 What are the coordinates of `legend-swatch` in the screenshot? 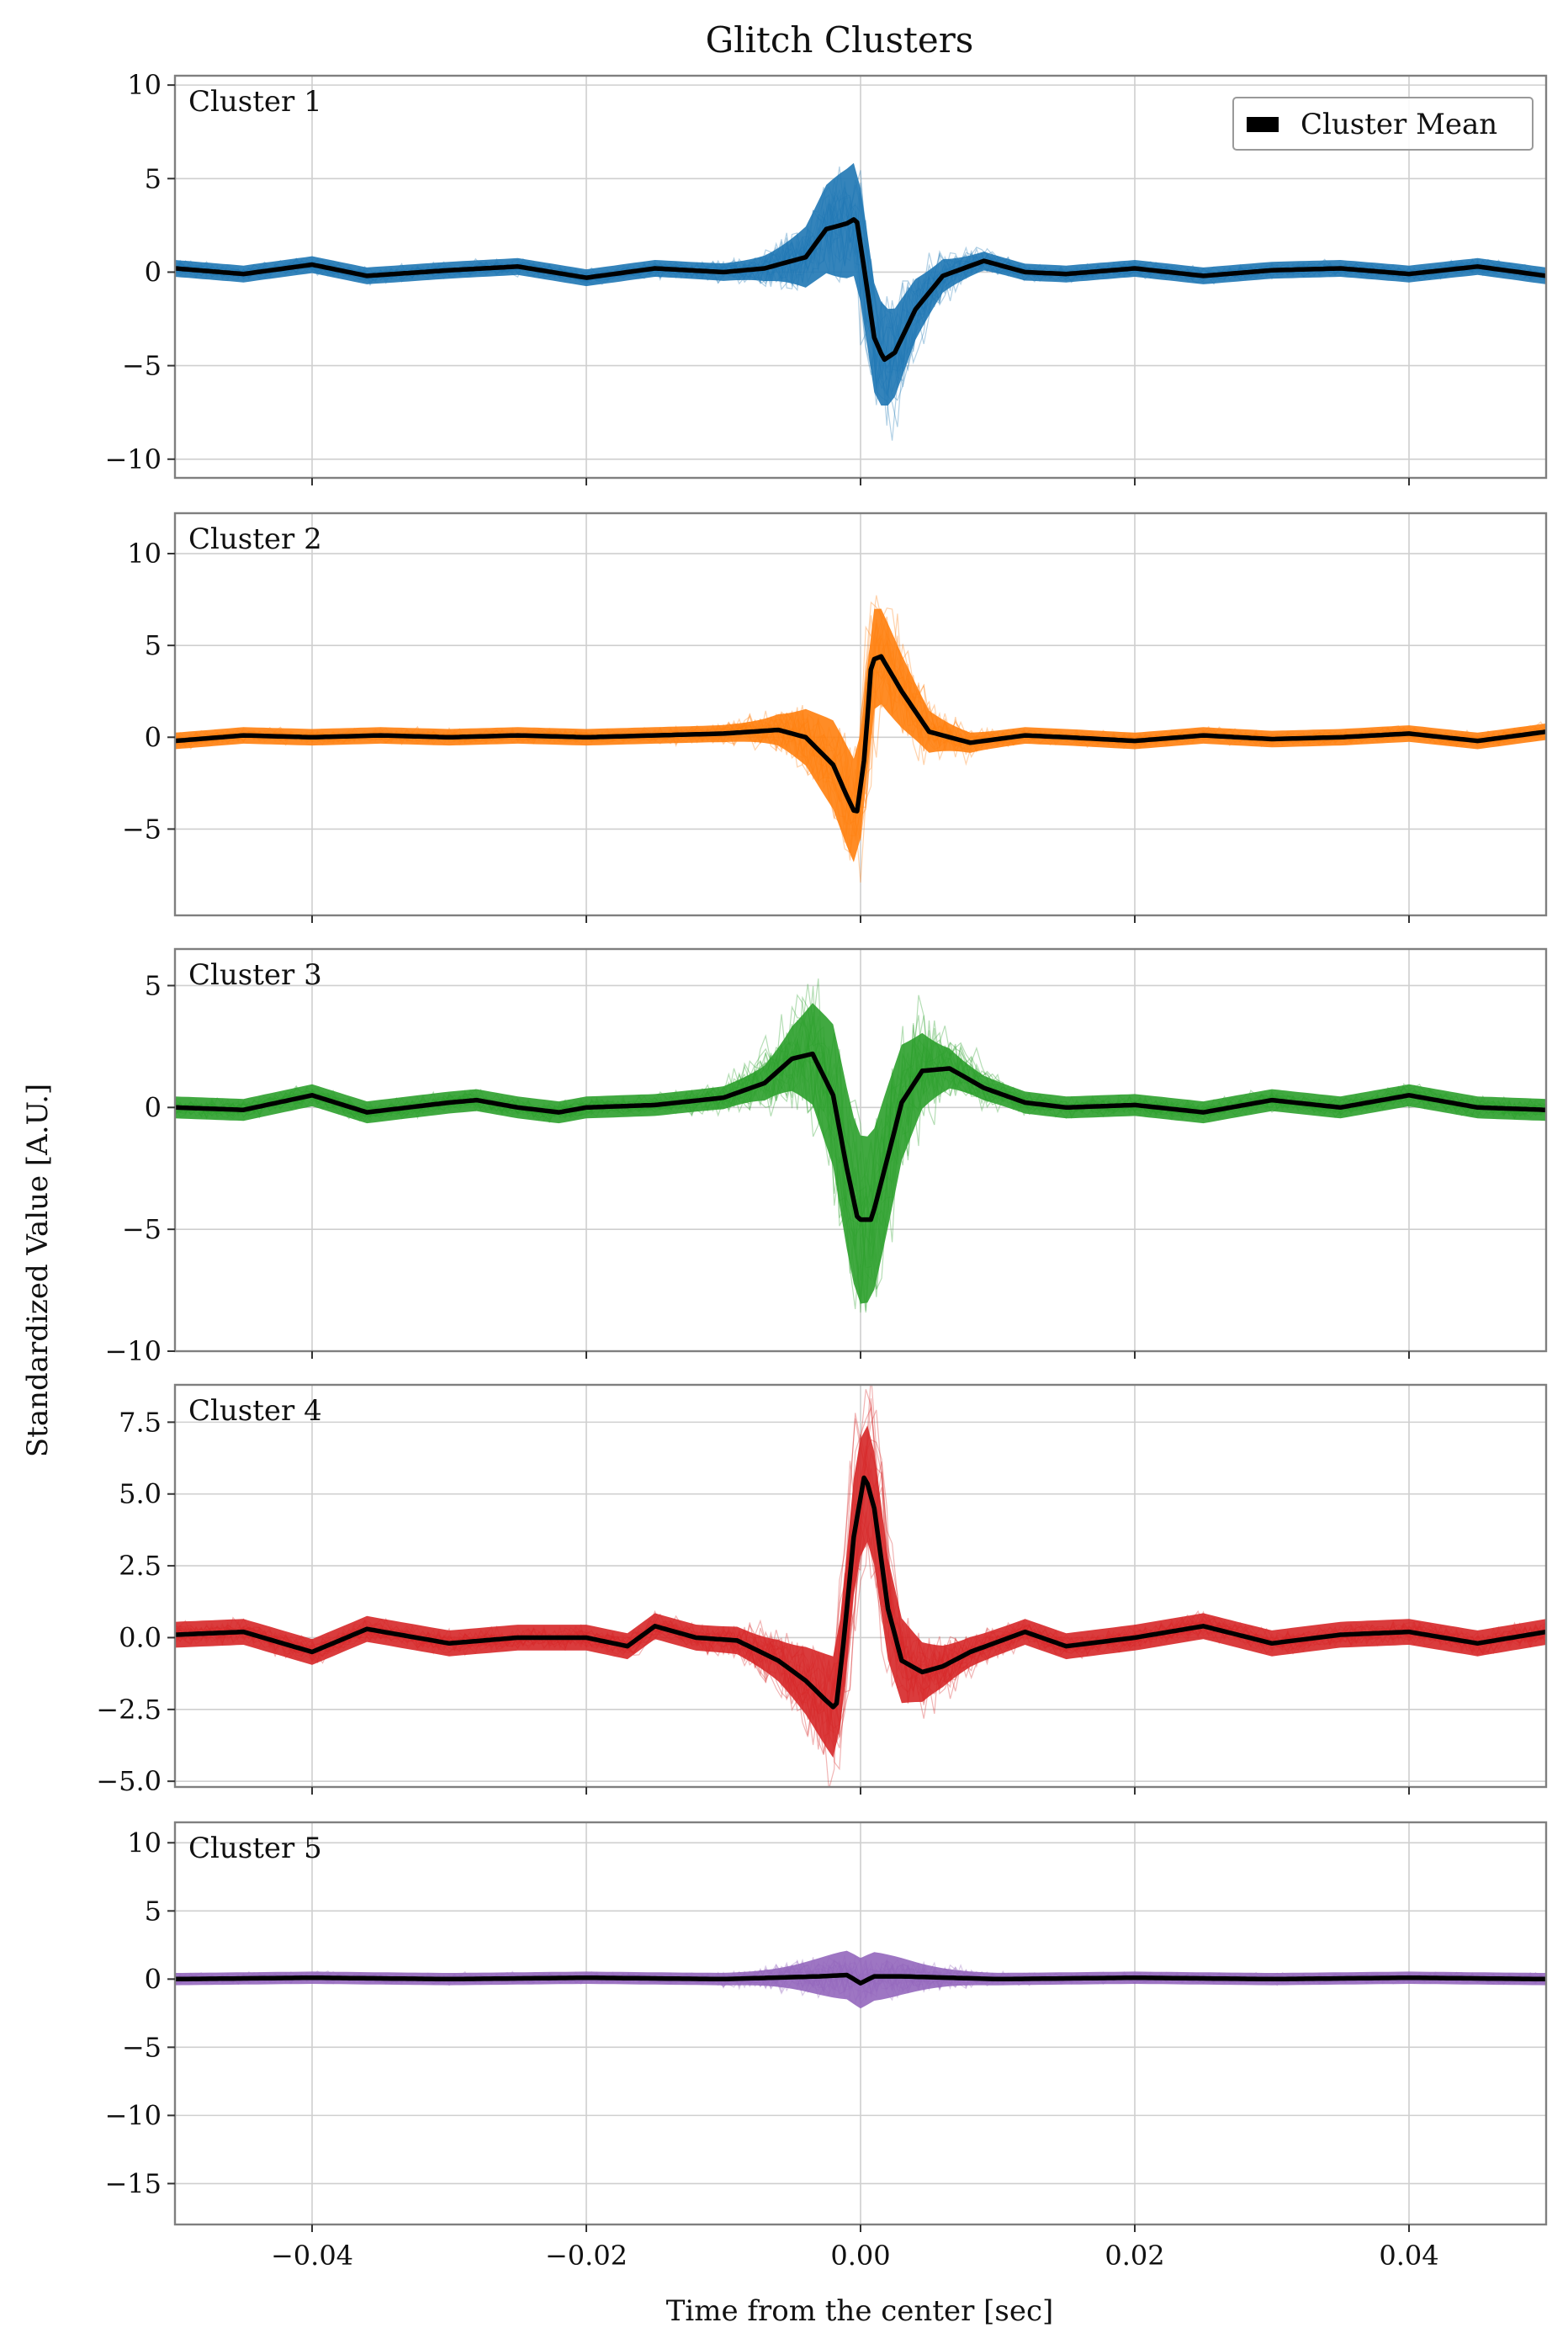 It's located at (1263, 124).